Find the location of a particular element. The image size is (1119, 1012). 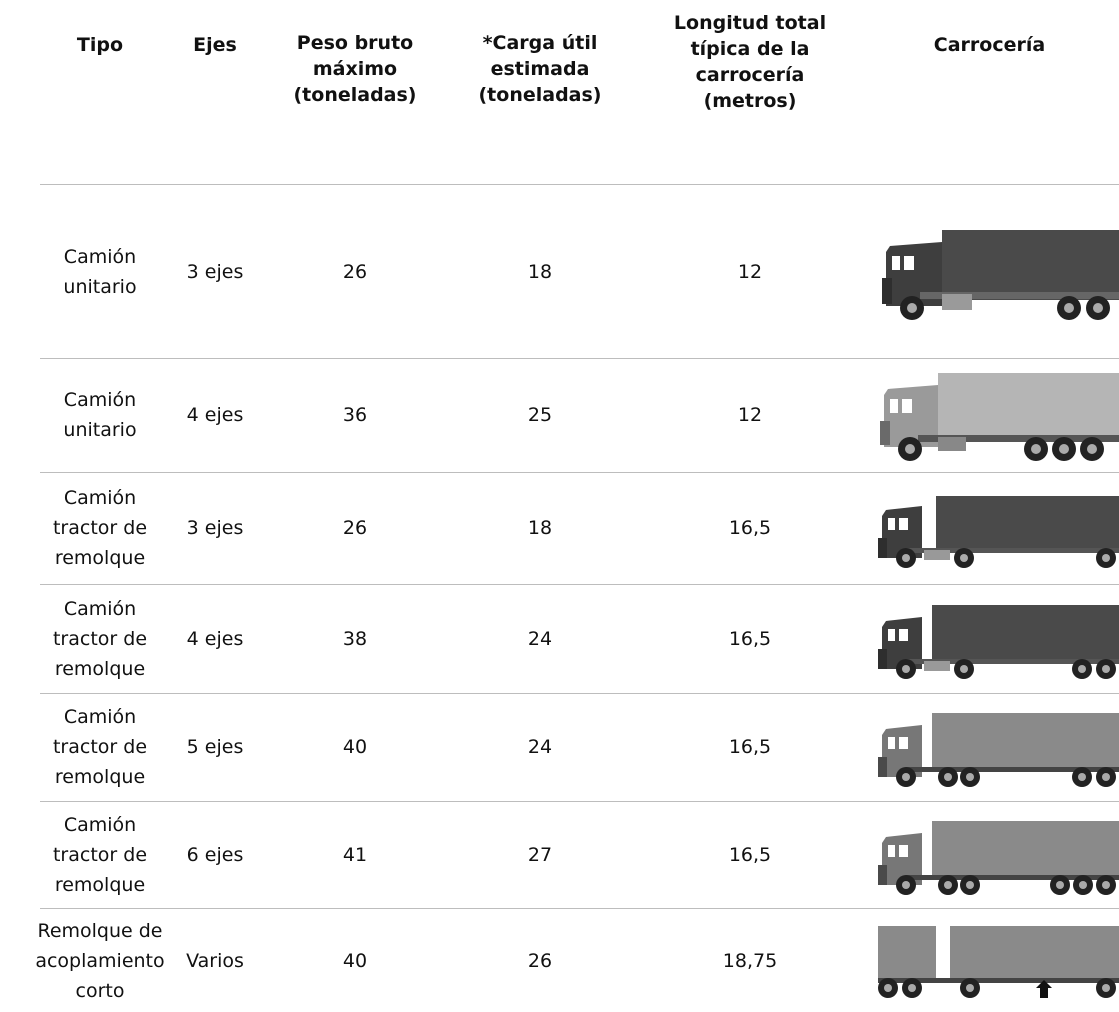

cell-ejes: Varios is located at coordinates (215, 960).